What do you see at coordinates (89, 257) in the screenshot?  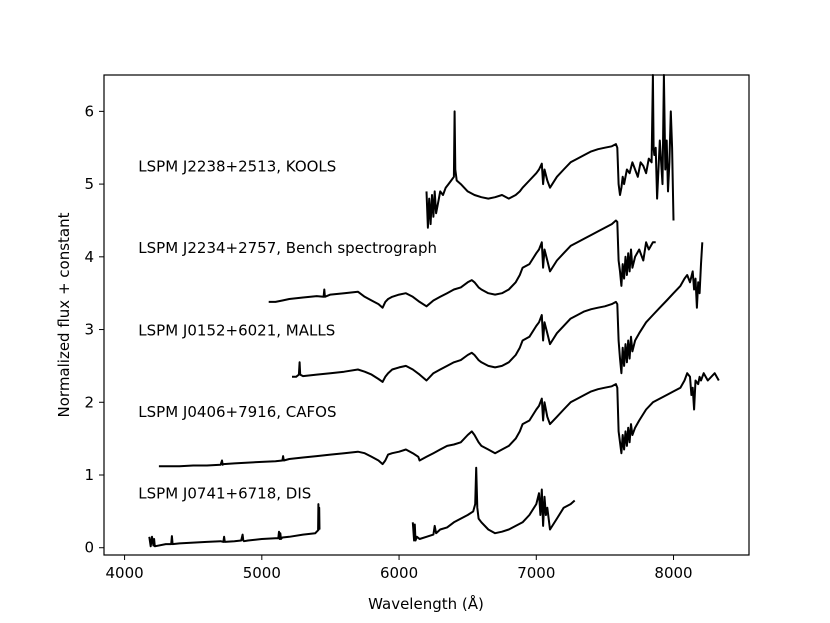 I see `y-tick-label: 4` at bounding box center [89, 257].